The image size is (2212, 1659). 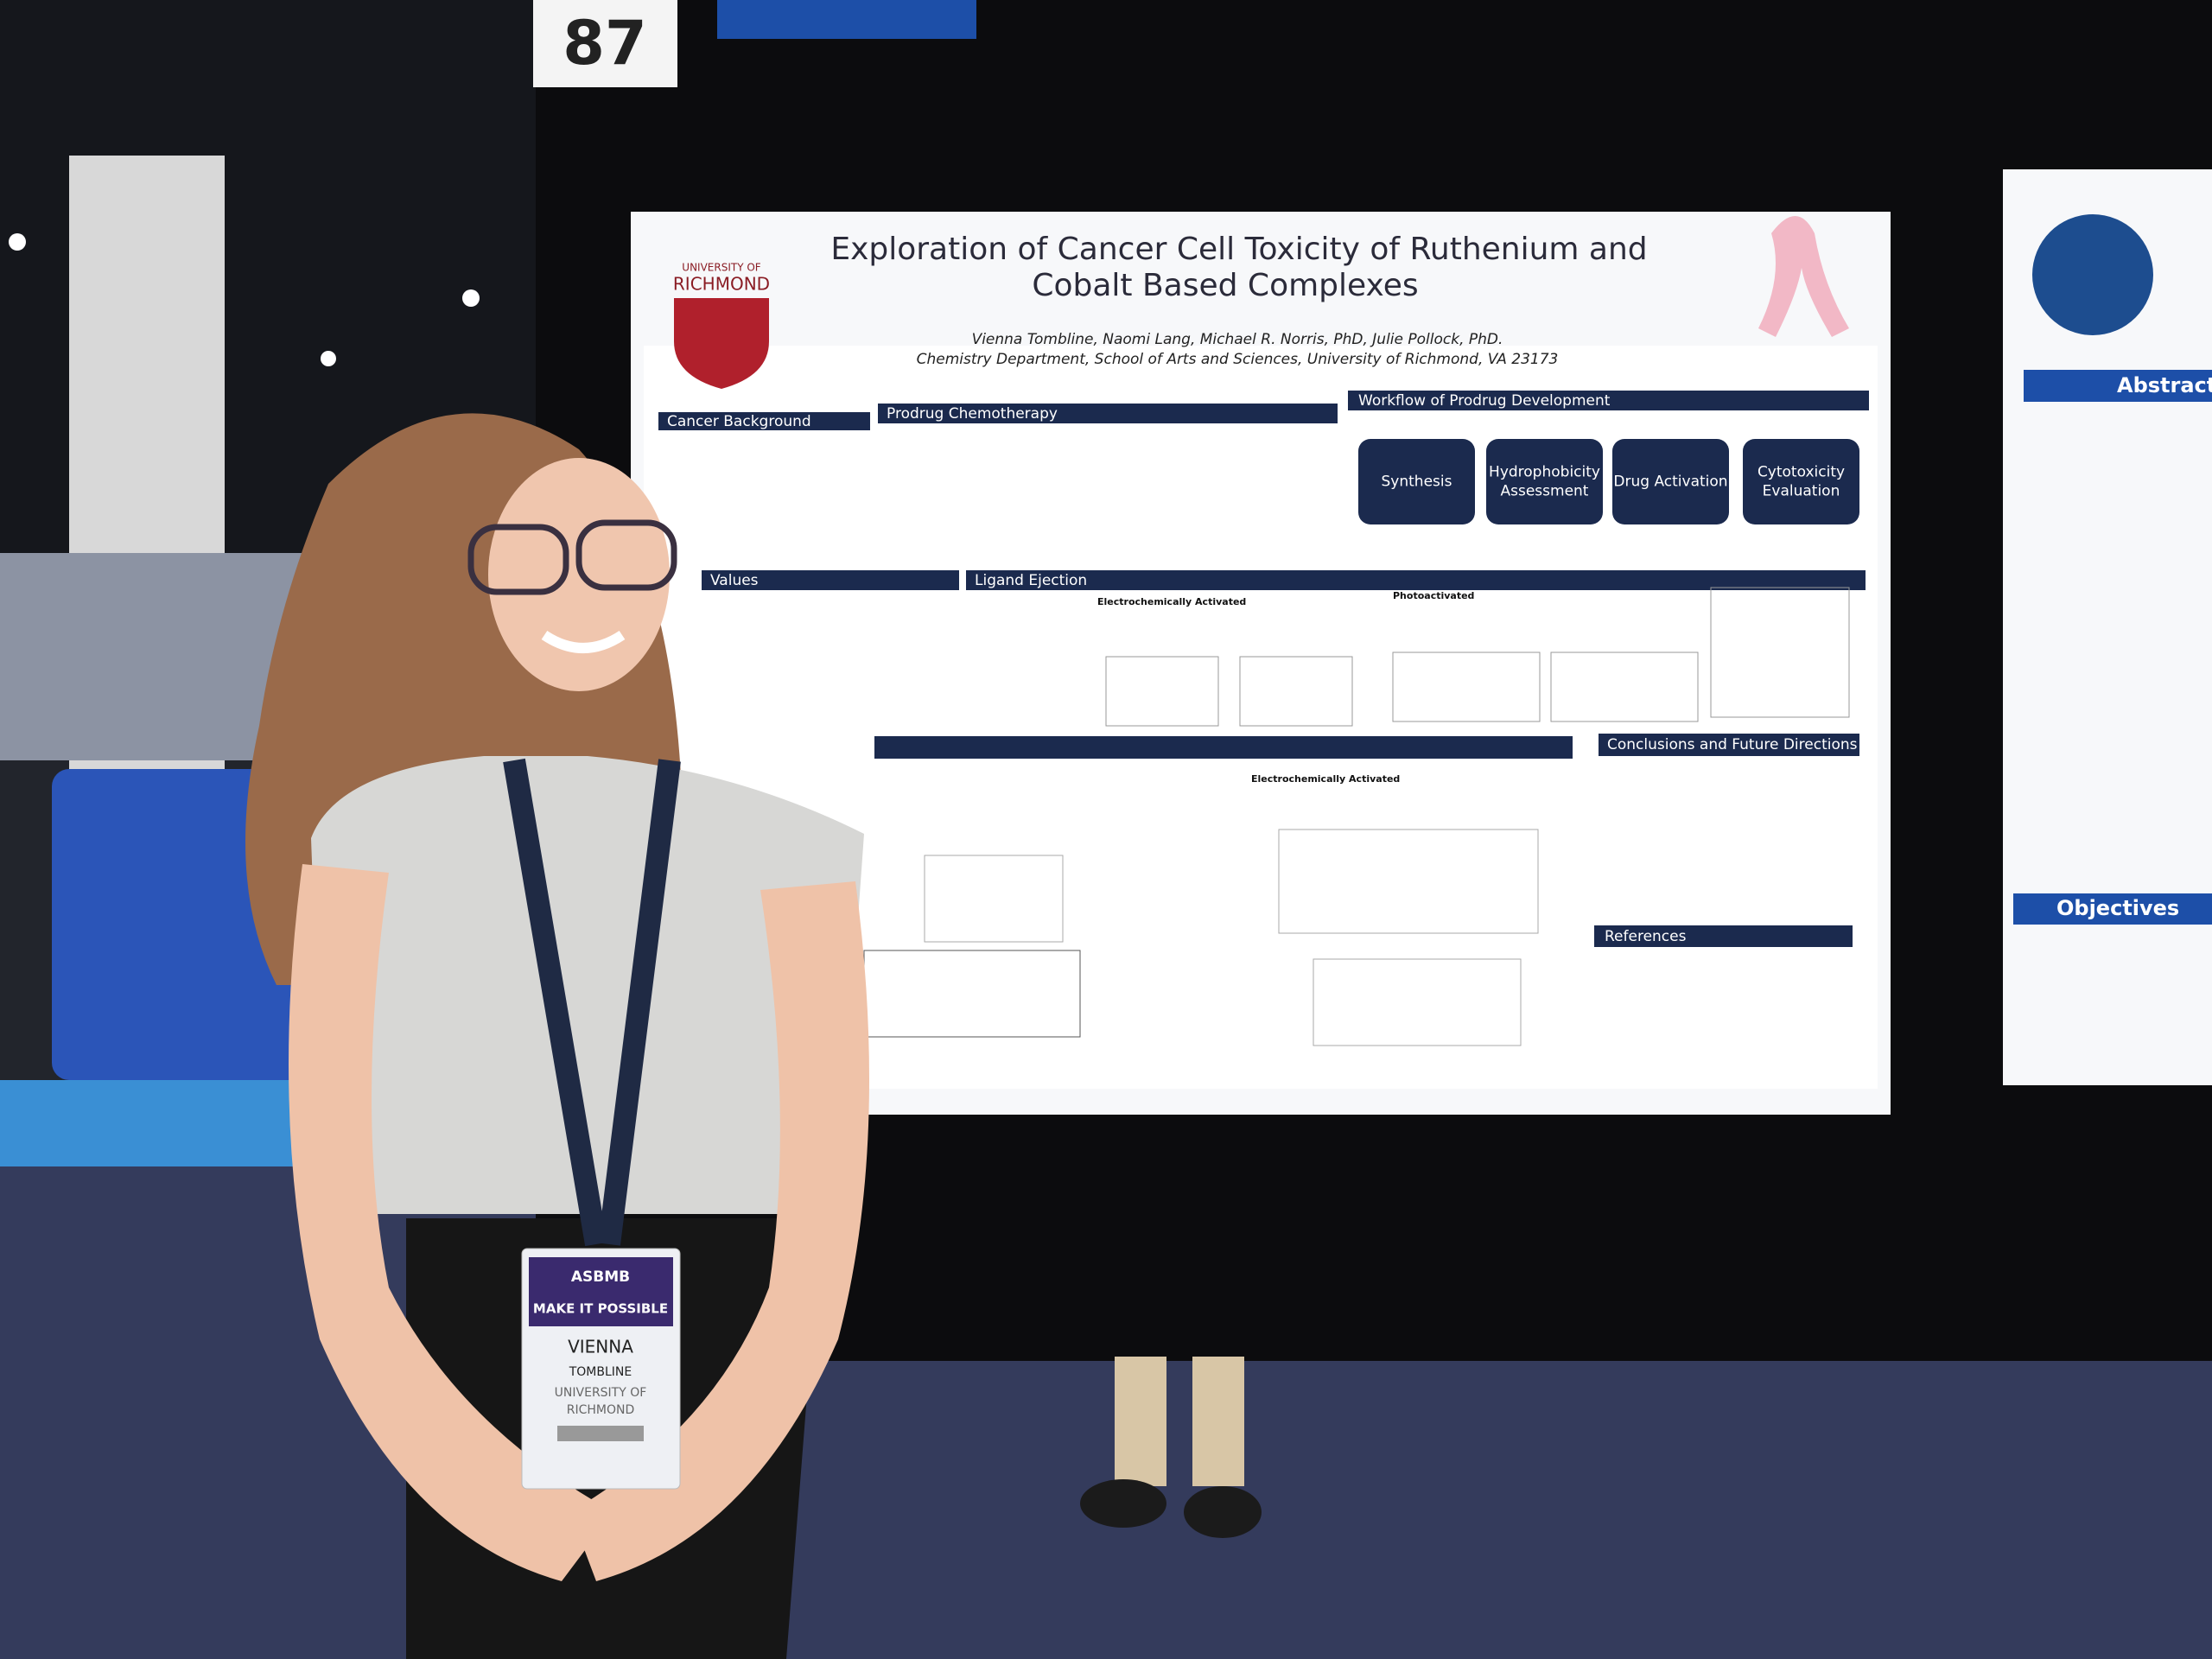 I want to click on workflow-label: Evaluation, so click(x=1801, y=491).